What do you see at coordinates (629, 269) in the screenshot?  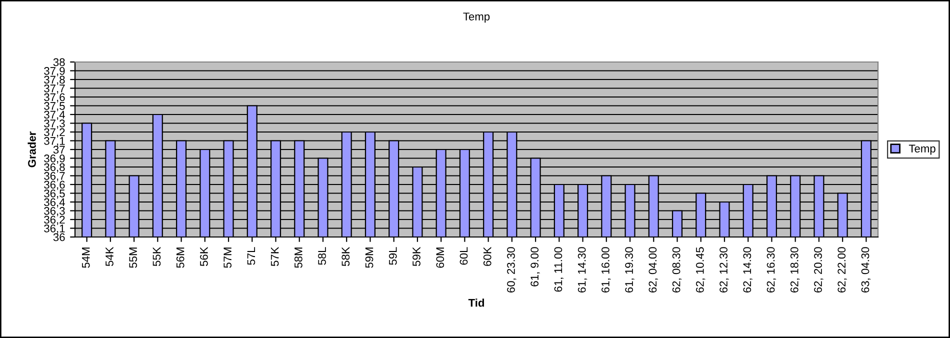 I see `x-tick-label: 61, 19.30` at bounding box center [629, 269].